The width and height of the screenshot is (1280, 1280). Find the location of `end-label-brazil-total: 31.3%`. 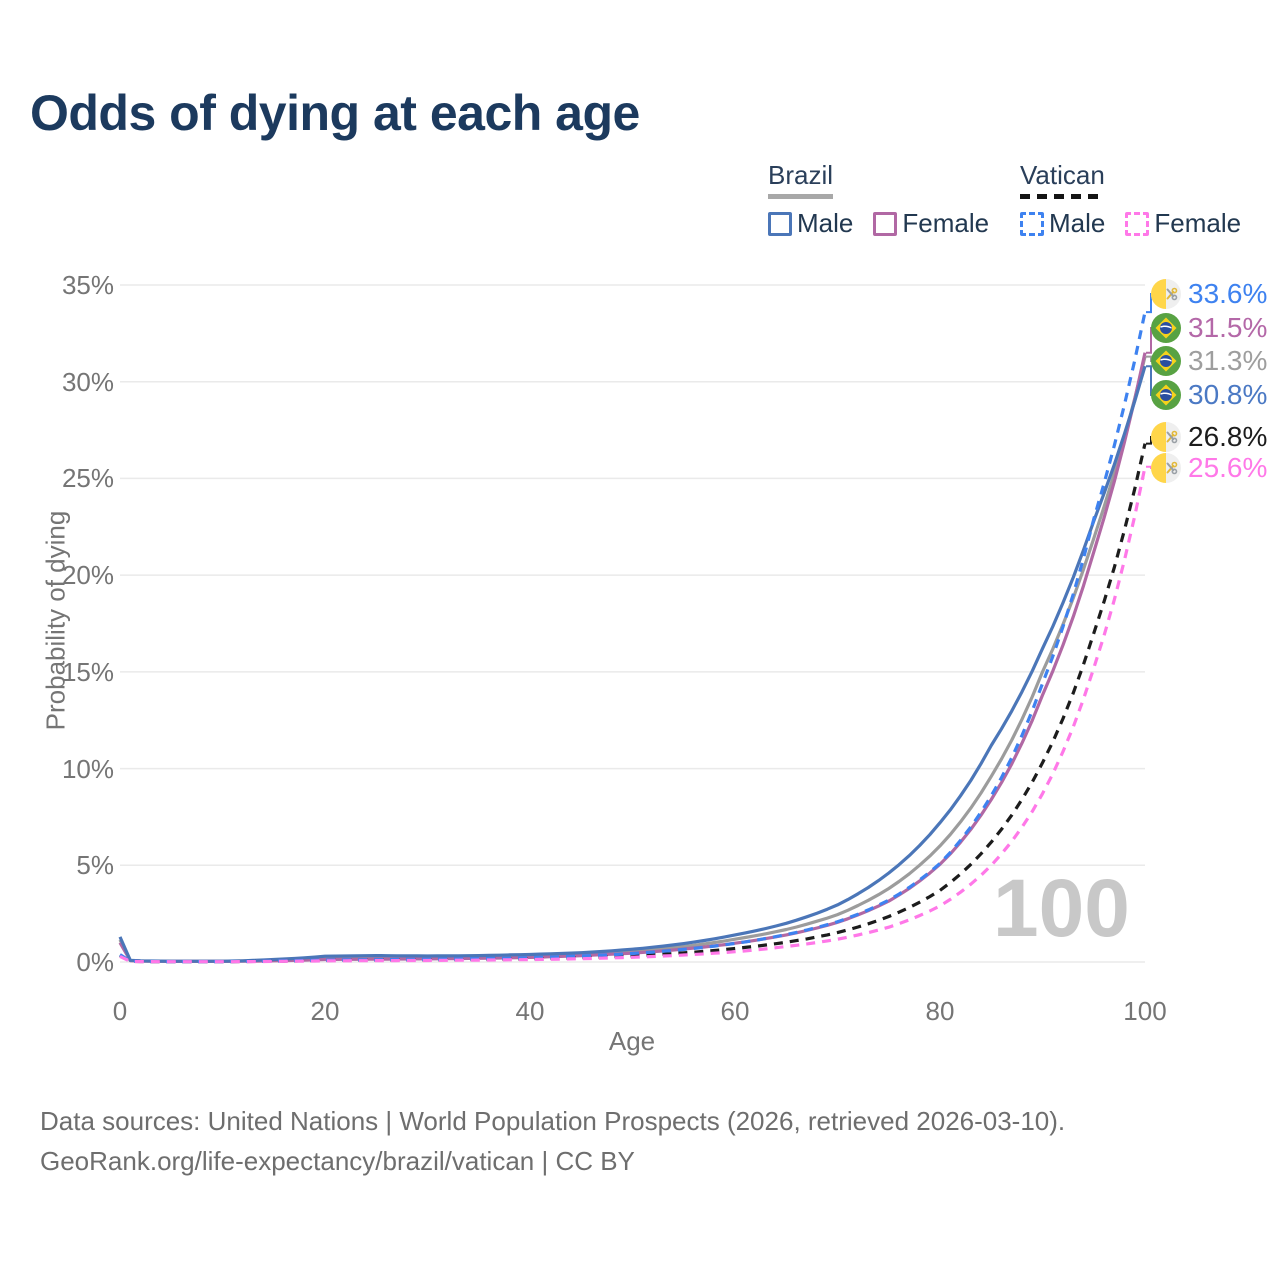

end-label-brazil-total: 31.3% is located at coordinates (1209, 361).